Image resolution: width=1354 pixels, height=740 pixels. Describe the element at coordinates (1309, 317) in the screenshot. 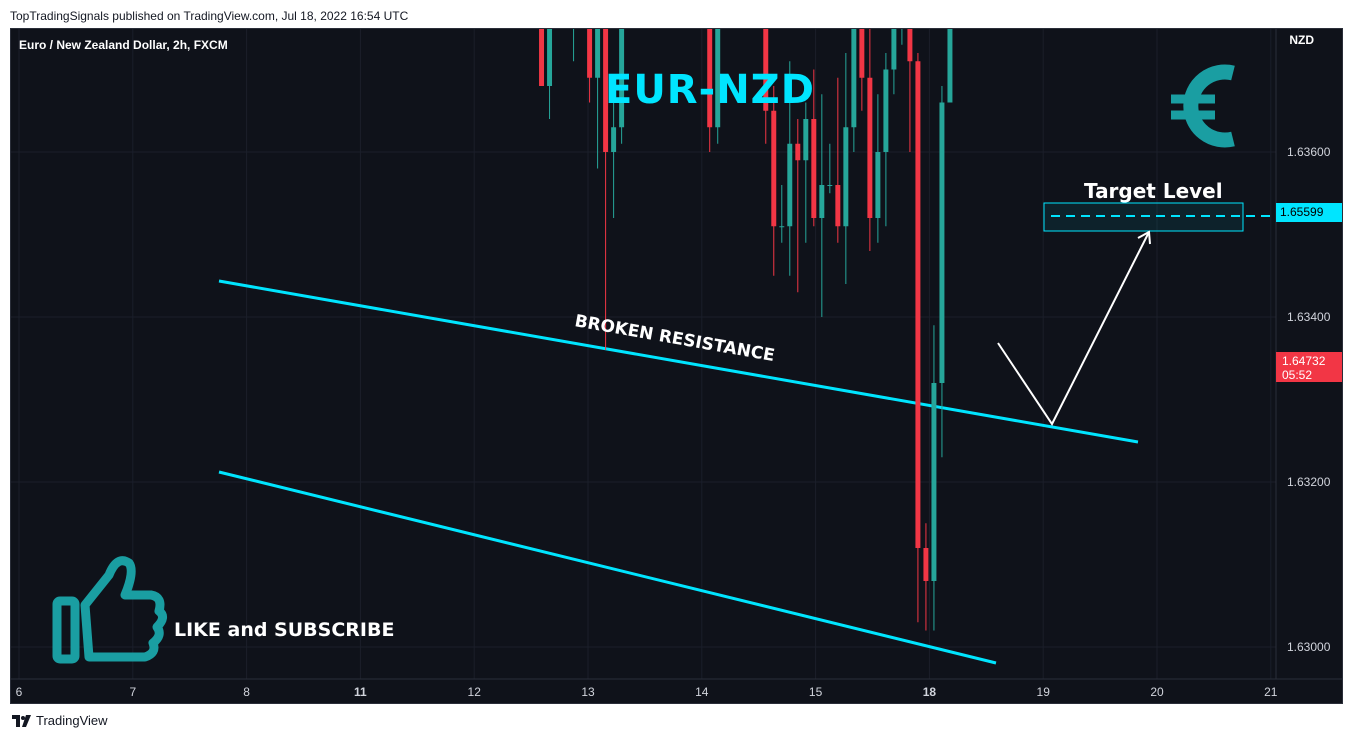

I see `y-tick-label: 1.63400` at that location.